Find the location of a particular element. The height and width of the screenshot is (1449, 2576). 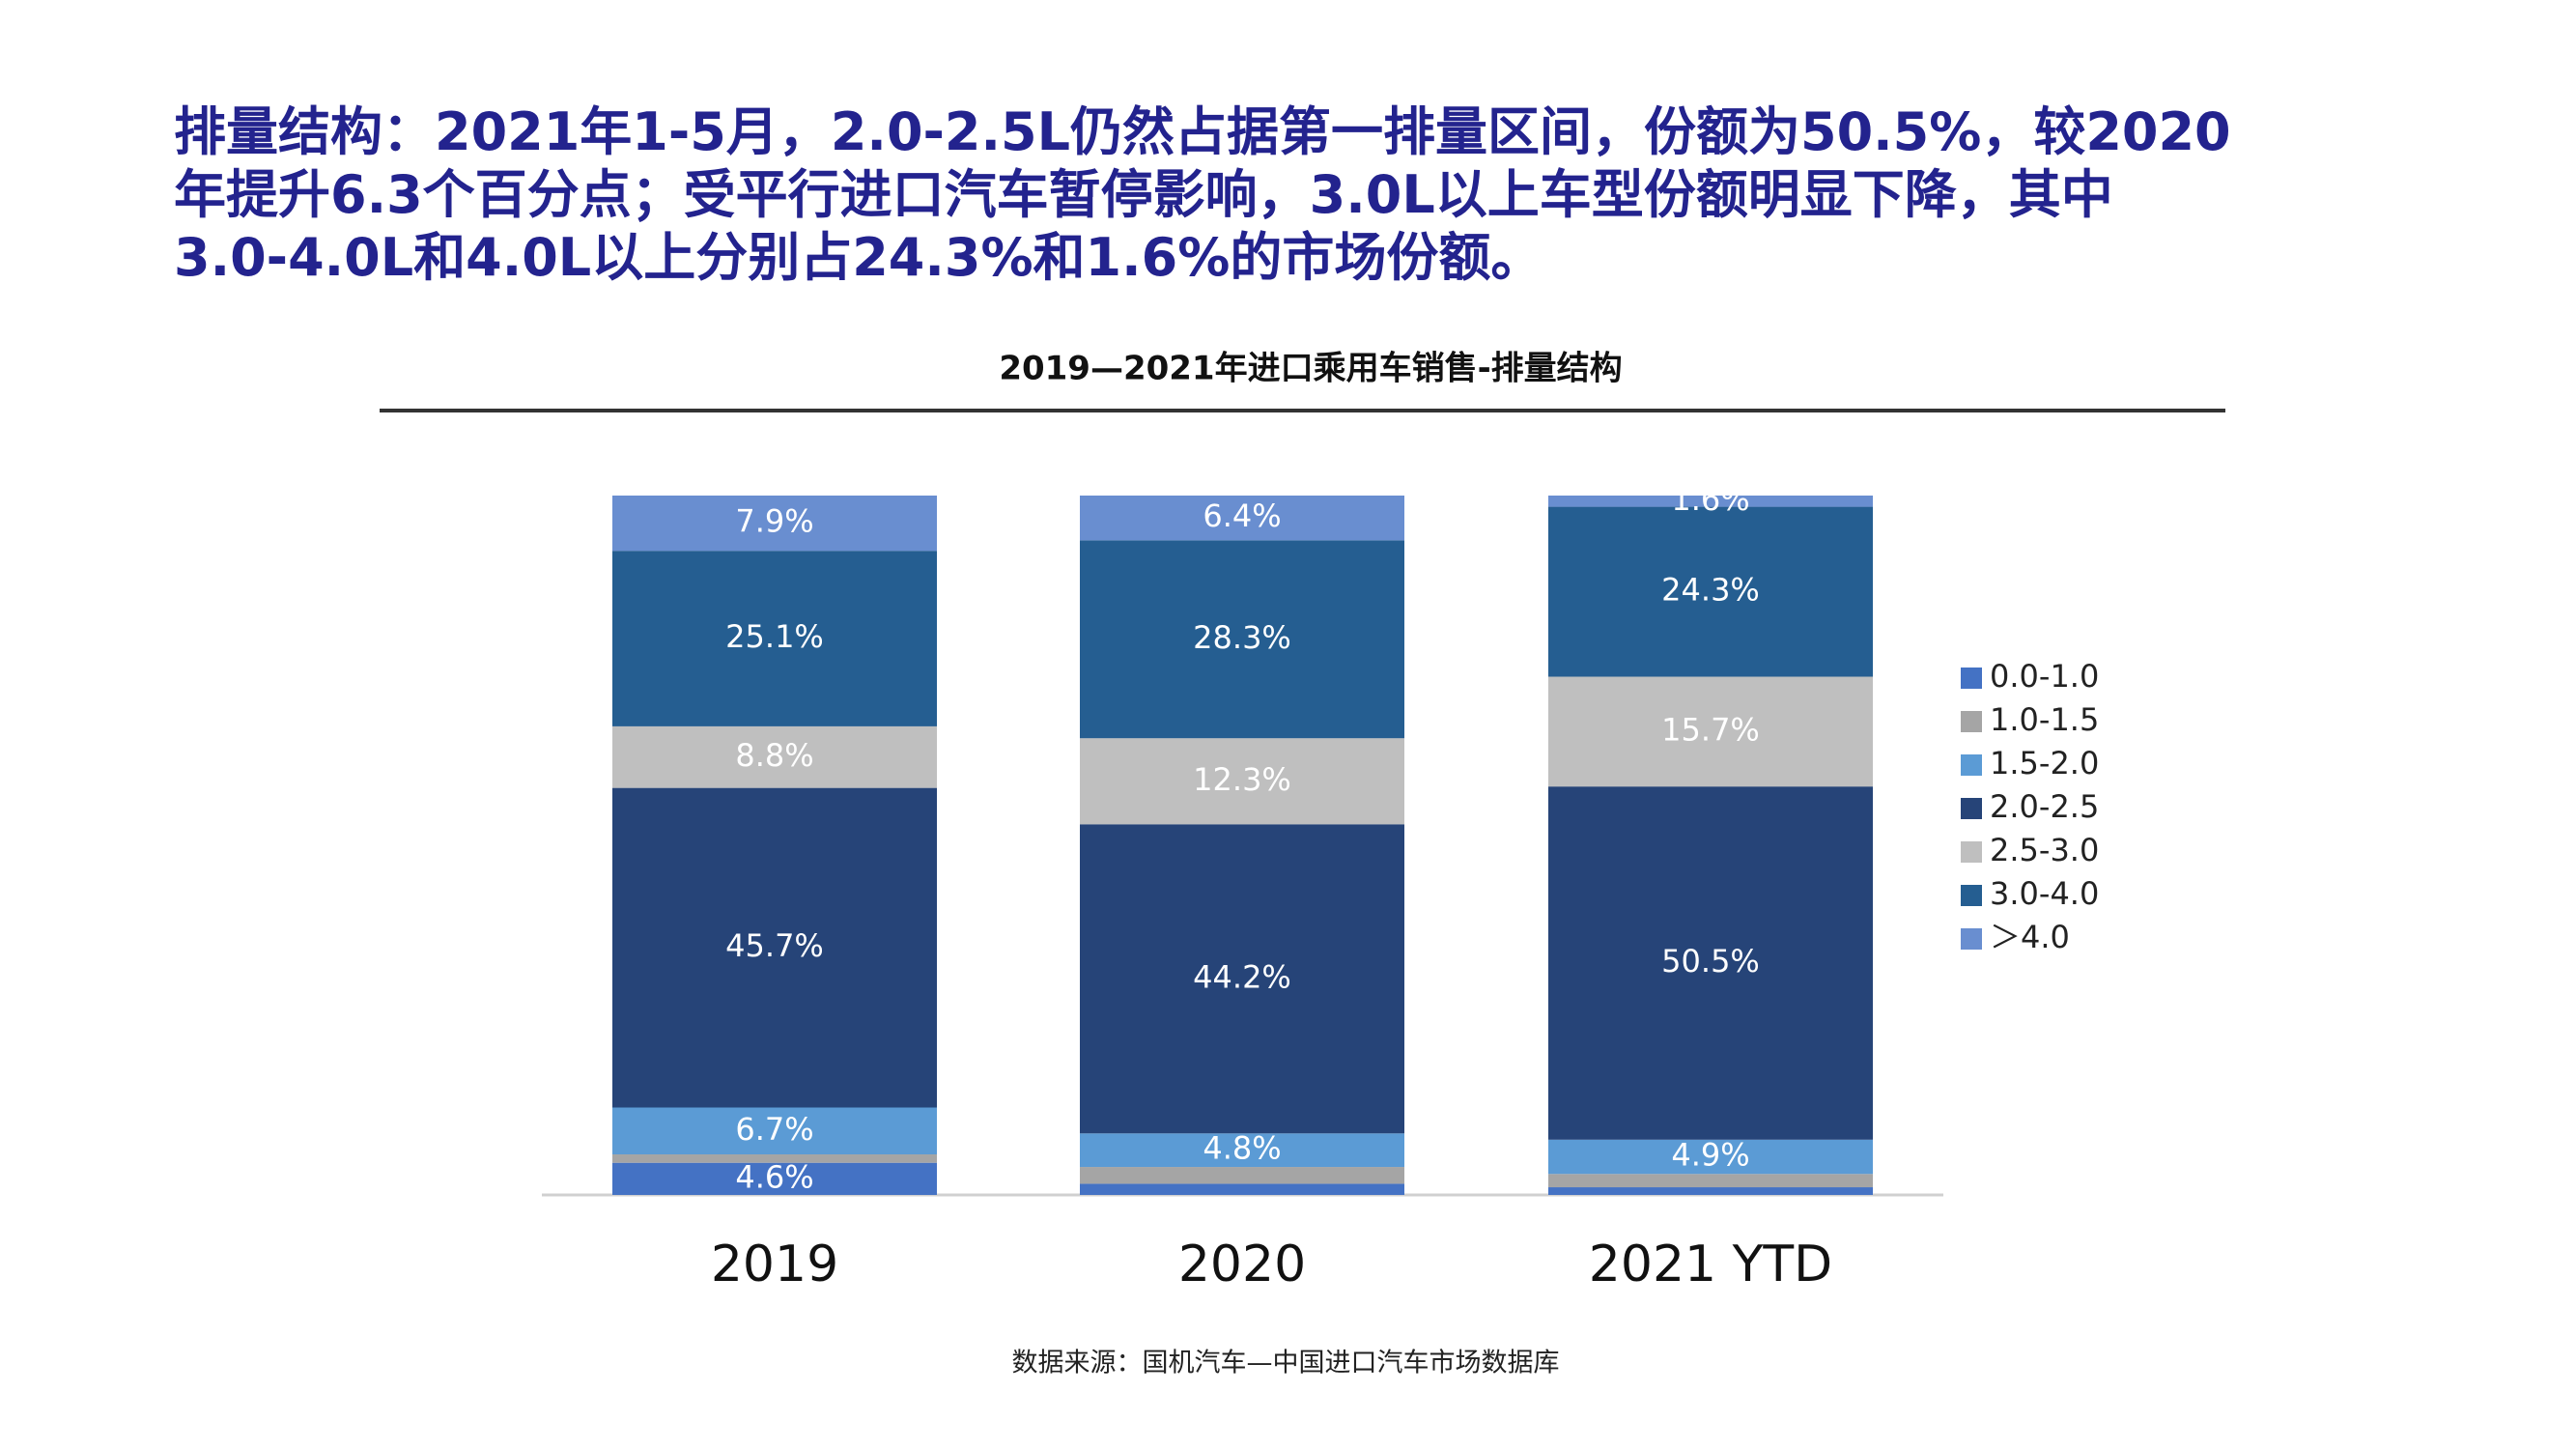

x-tick-label: 2020 is located at coordinates (1242, 1264).